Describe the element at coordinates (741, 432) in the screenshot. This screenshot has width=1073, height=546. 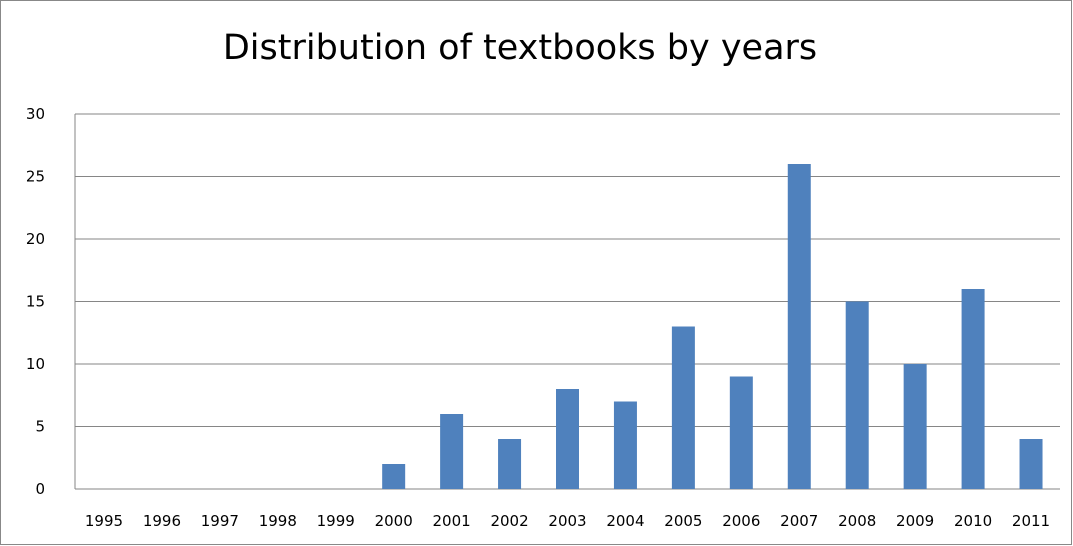
I see `bar-2006` at that location.